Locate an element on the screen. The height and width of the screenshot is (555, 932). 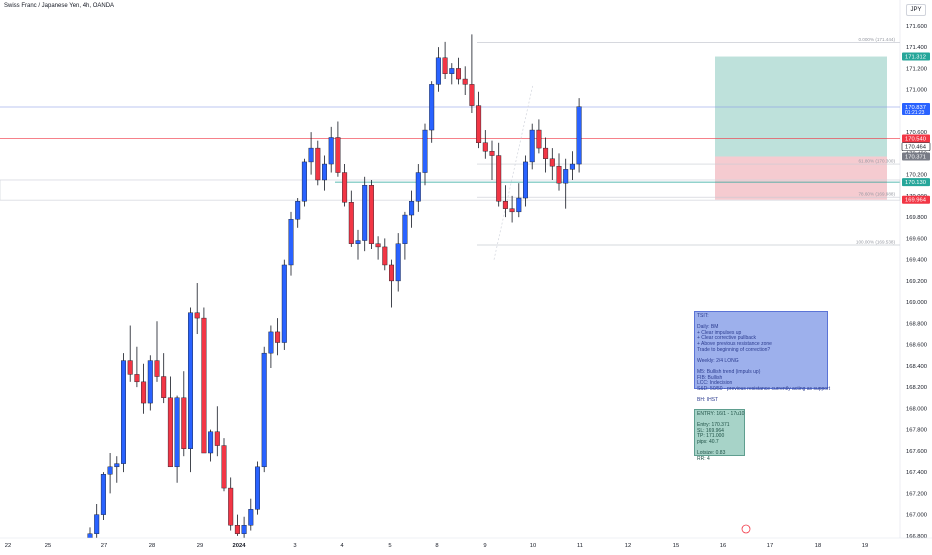
currency-button: JPY is located at coordinates (916, 10).